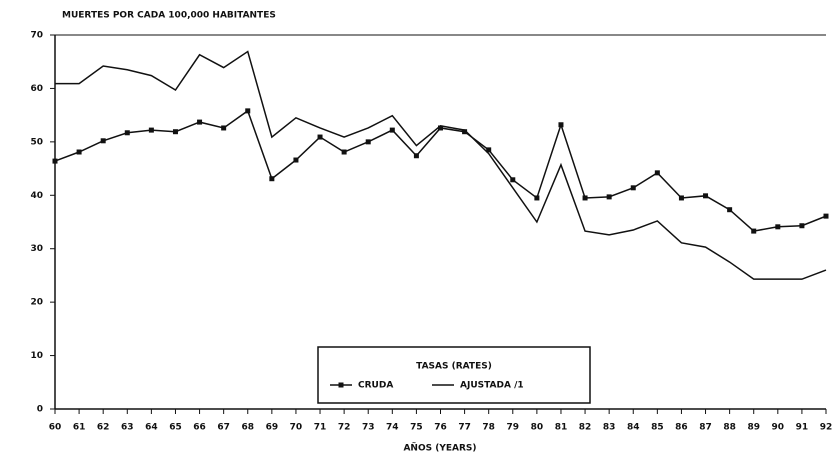 The image size is (833, 456). I want to click on x-tick-label: 71, so click(320, 428).